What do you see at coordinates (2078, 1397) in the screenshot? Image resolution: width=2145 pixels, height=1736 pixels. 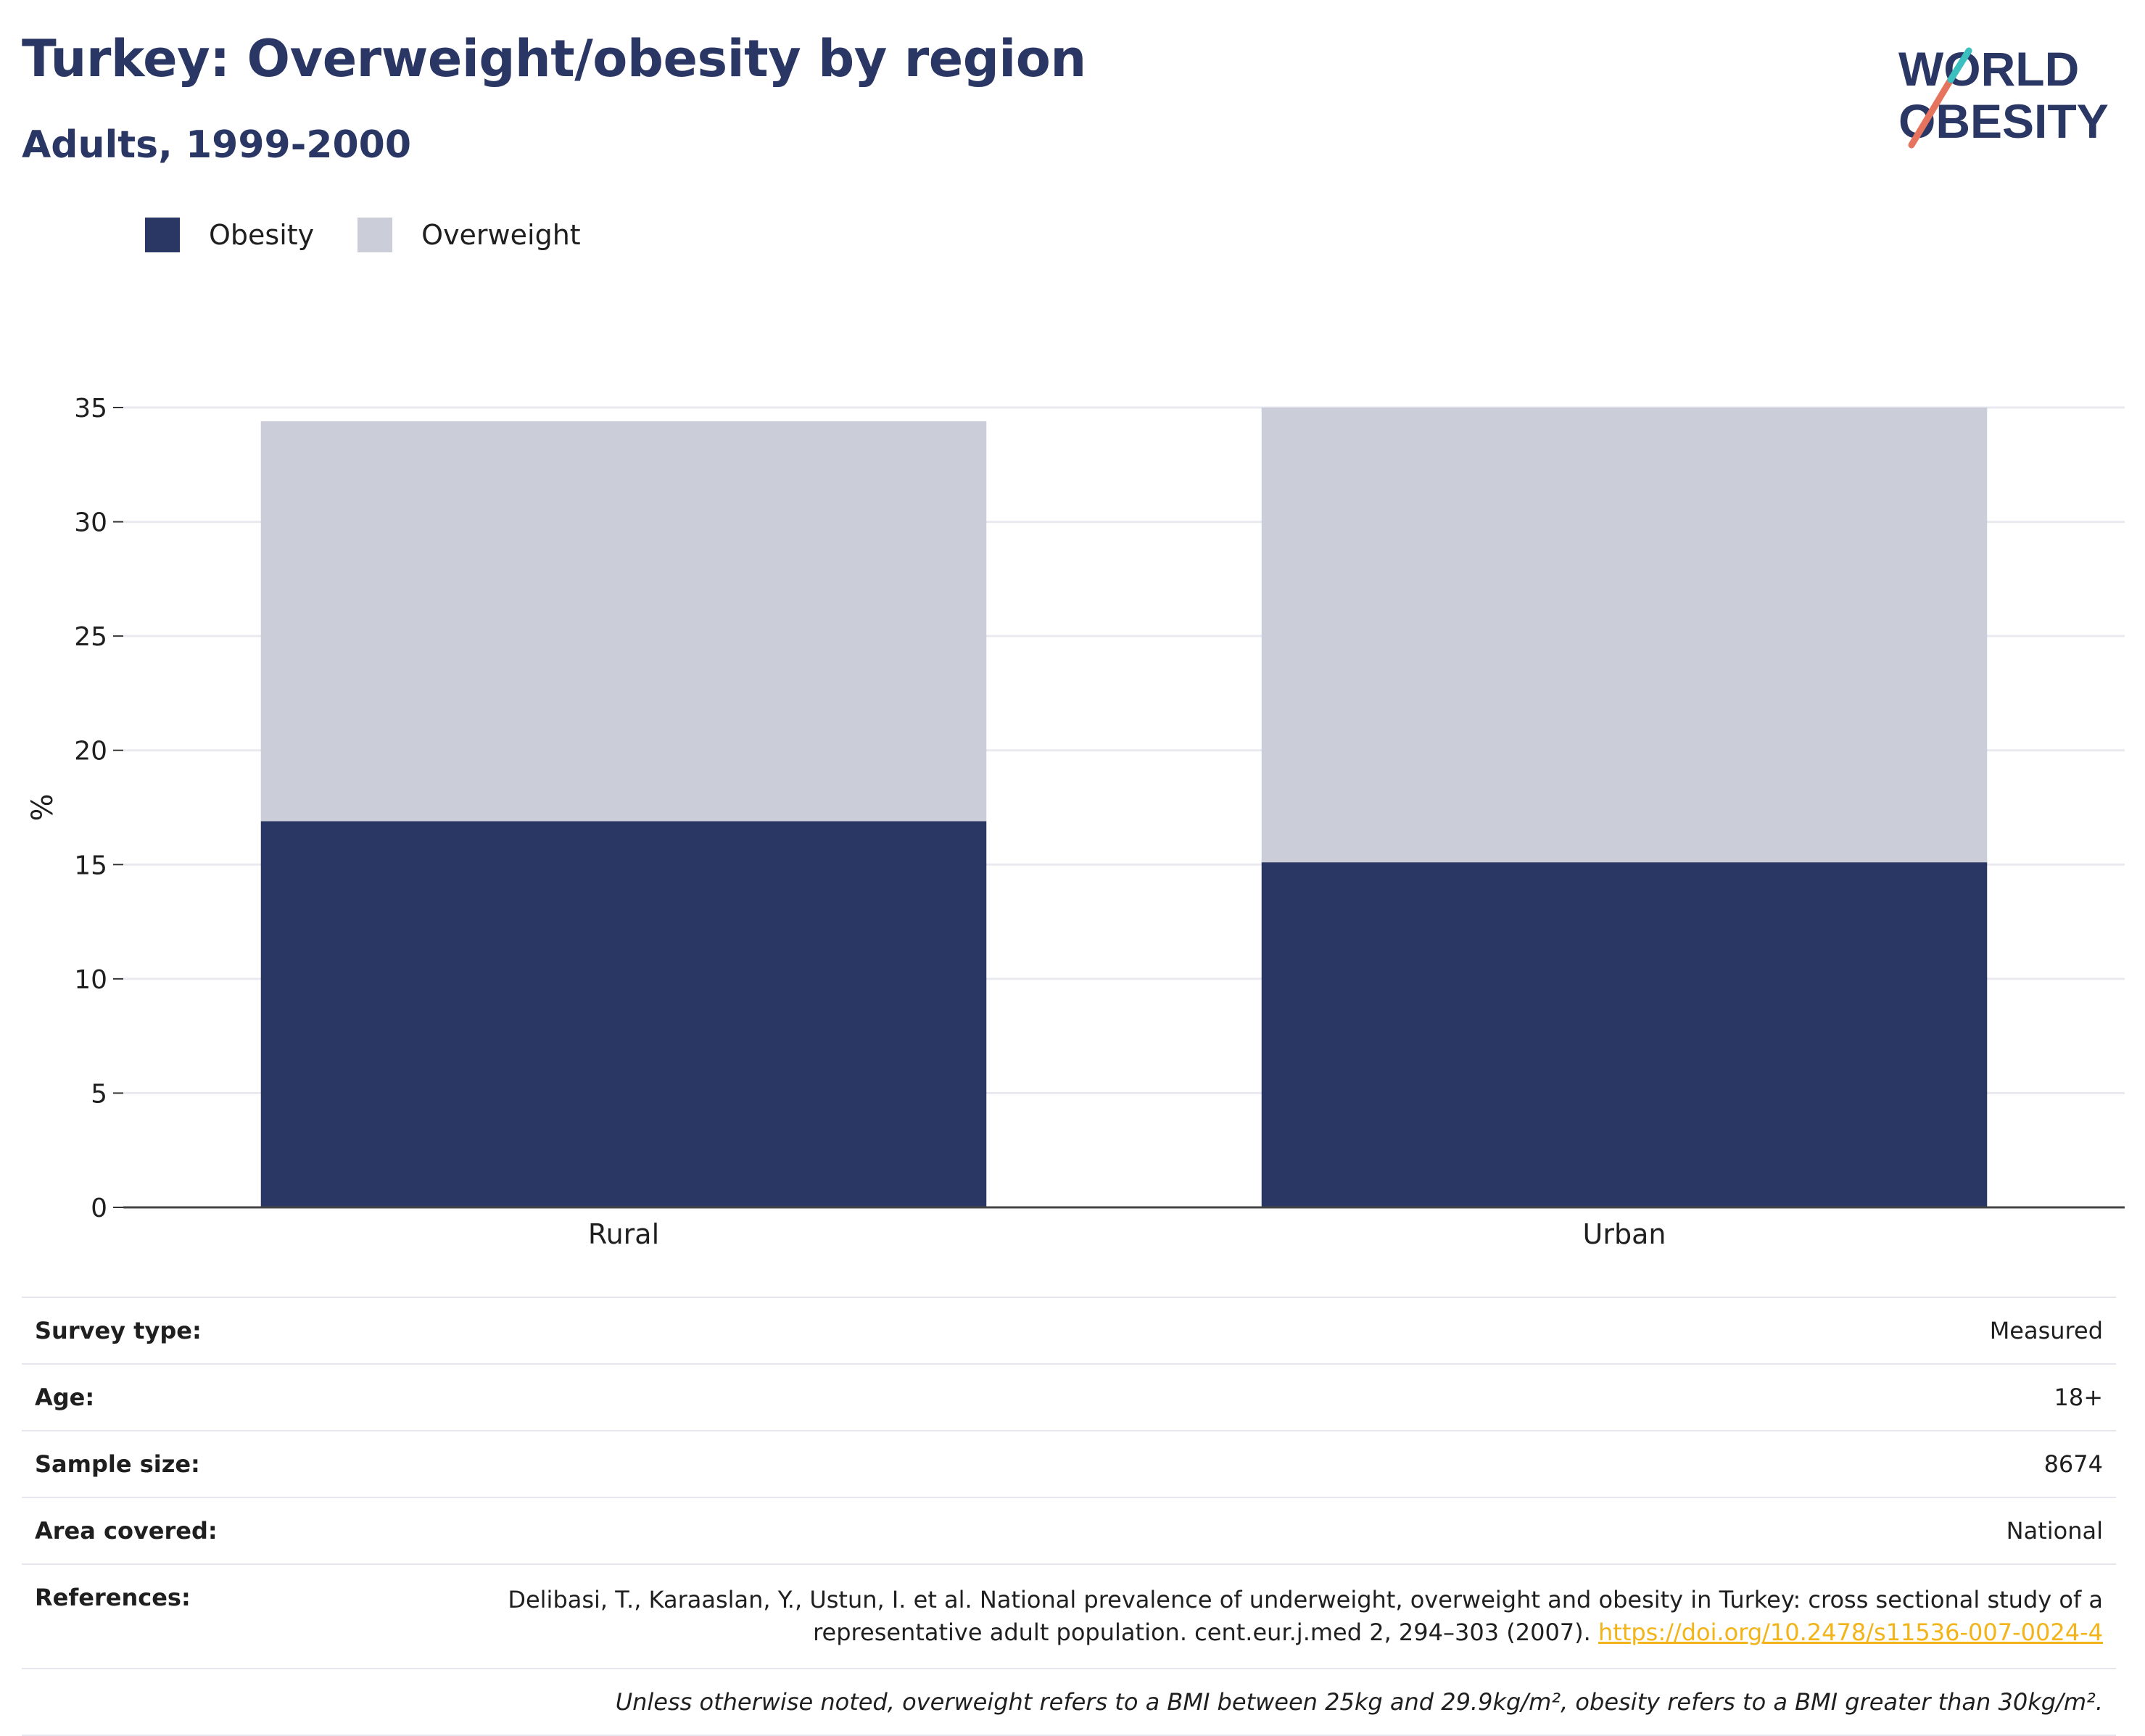 I see `detail-value: 18+` at bounding box center [2078, 1397].